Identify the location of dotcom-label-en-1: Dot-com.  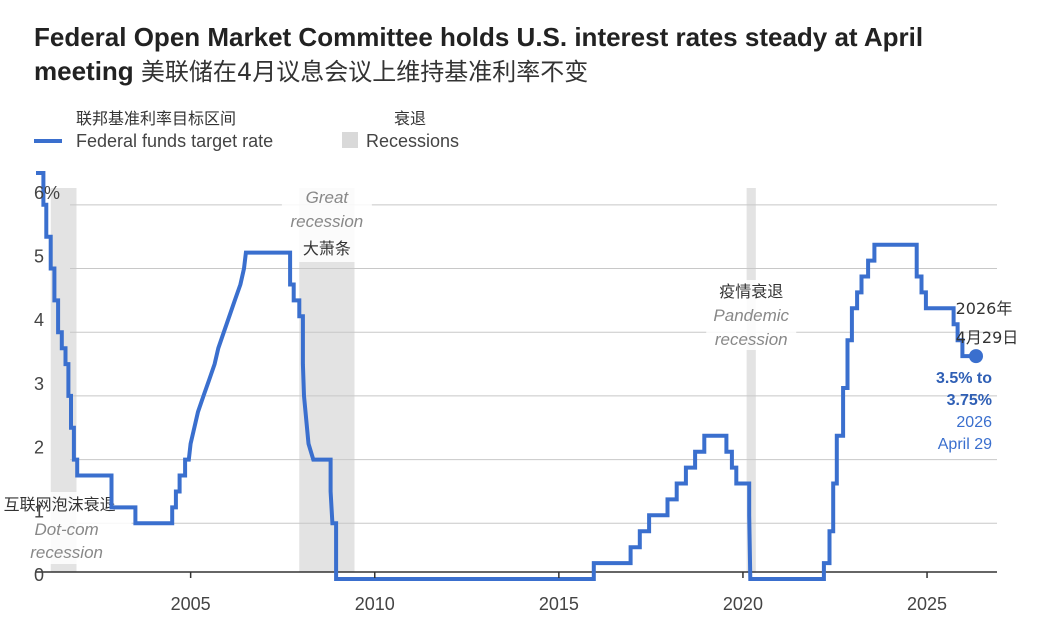
(66, 529).